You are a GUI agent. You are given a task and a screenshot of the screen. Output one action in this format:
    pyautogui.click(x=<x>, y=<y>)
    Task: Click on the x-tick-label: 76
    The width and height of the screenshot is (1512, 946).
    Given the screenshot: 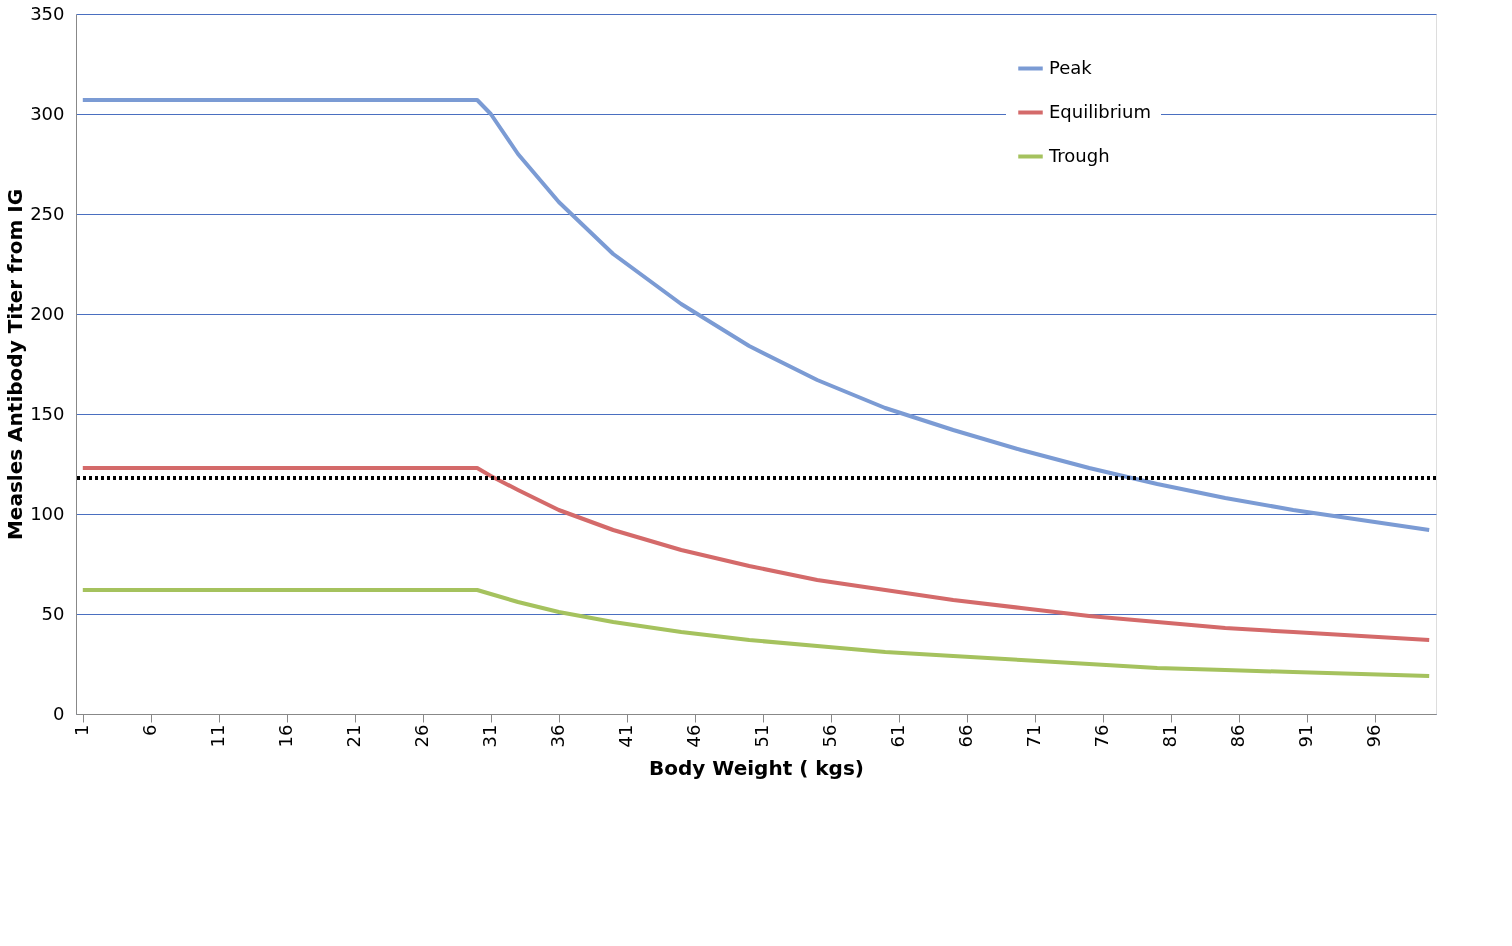 What is the action you would take?
    pyautogui.click(x=1102, y=736)
    